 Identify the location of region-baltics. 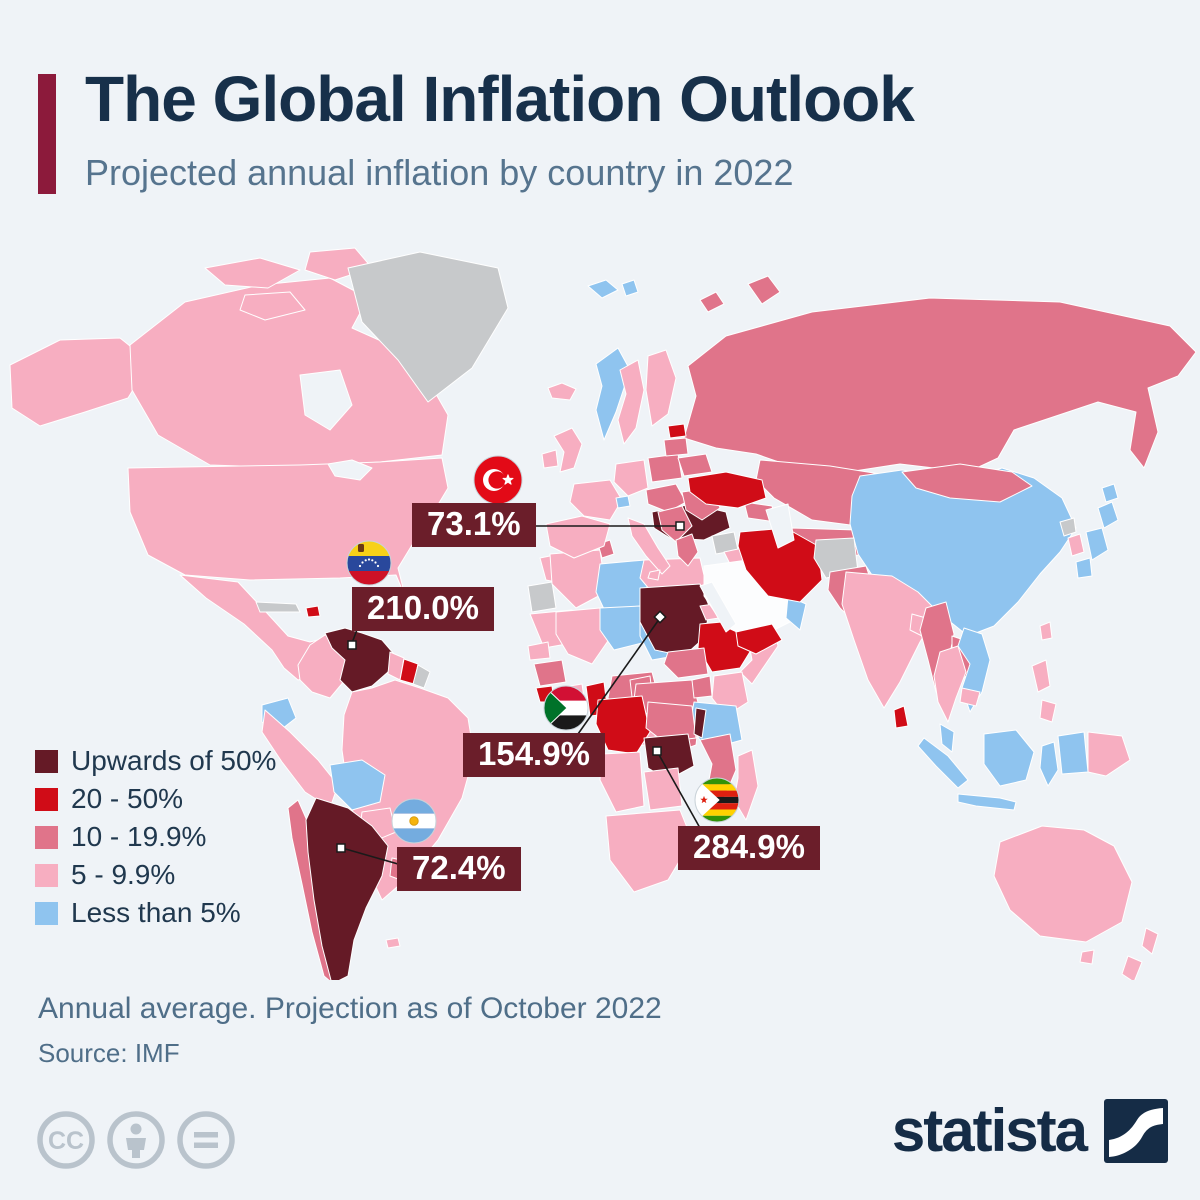
(676, 447).